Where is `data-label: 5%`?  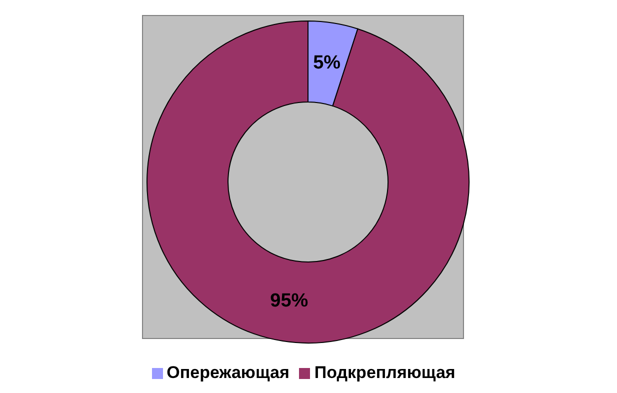 data-label: 5% is located at coordinates (327, 63).